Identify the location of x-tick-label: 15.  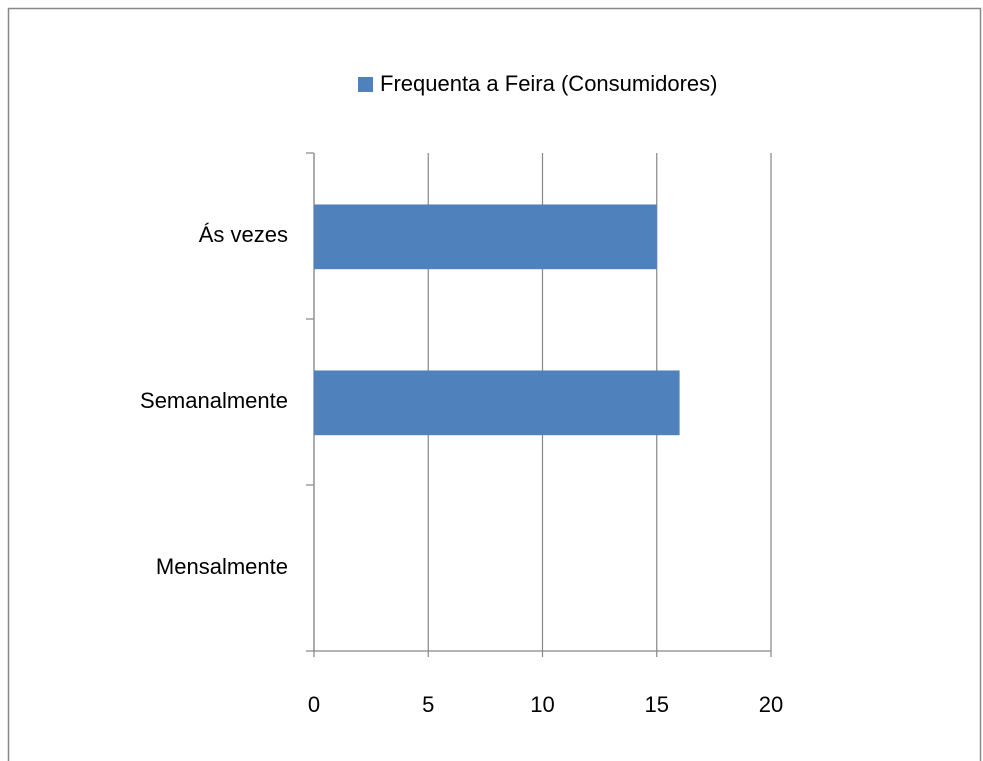
(657, 704).